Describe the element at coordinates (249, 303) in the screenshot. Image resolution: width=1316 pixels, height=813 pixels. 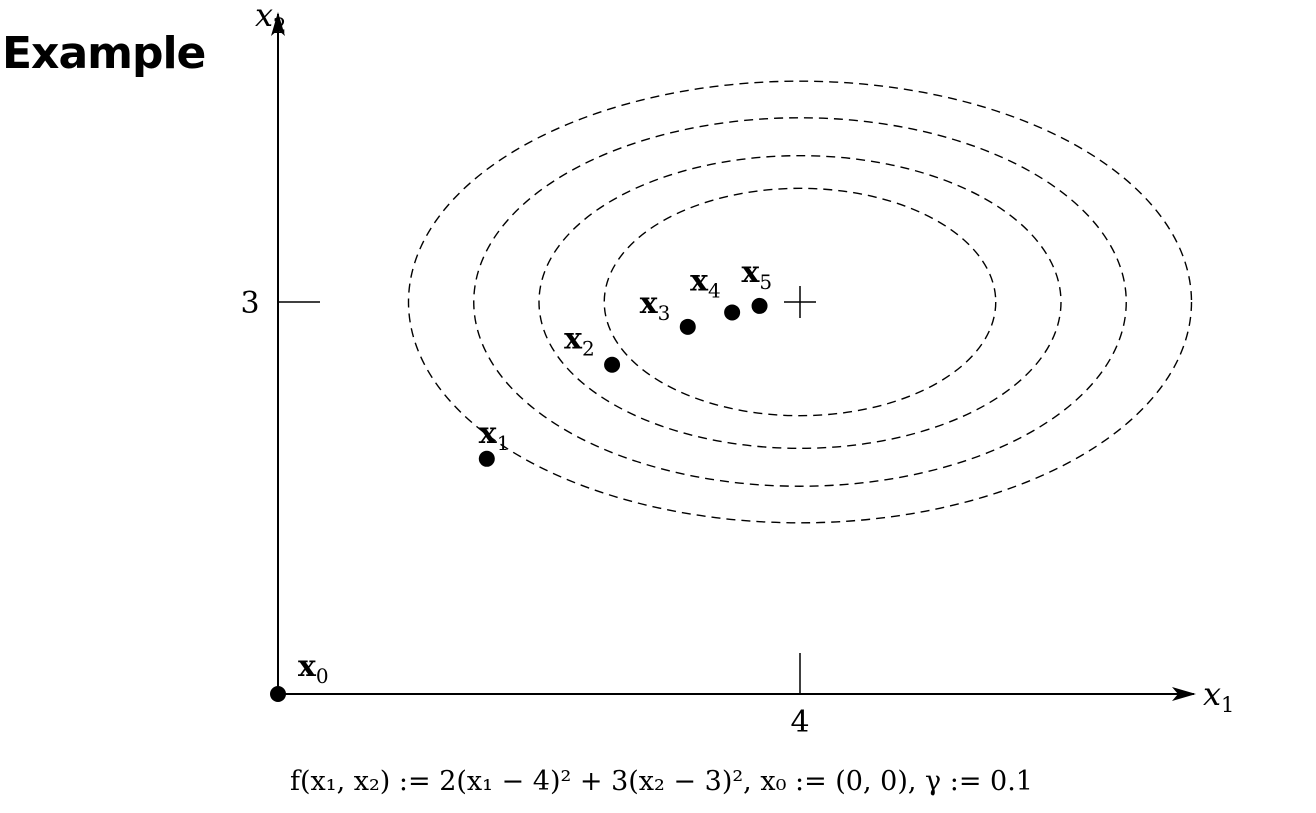
I see `y-tick-label: 3` at that location.